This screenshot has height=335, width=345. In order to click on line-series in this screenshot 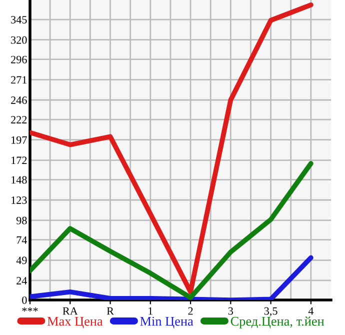, I will do `click(172, 277)`.